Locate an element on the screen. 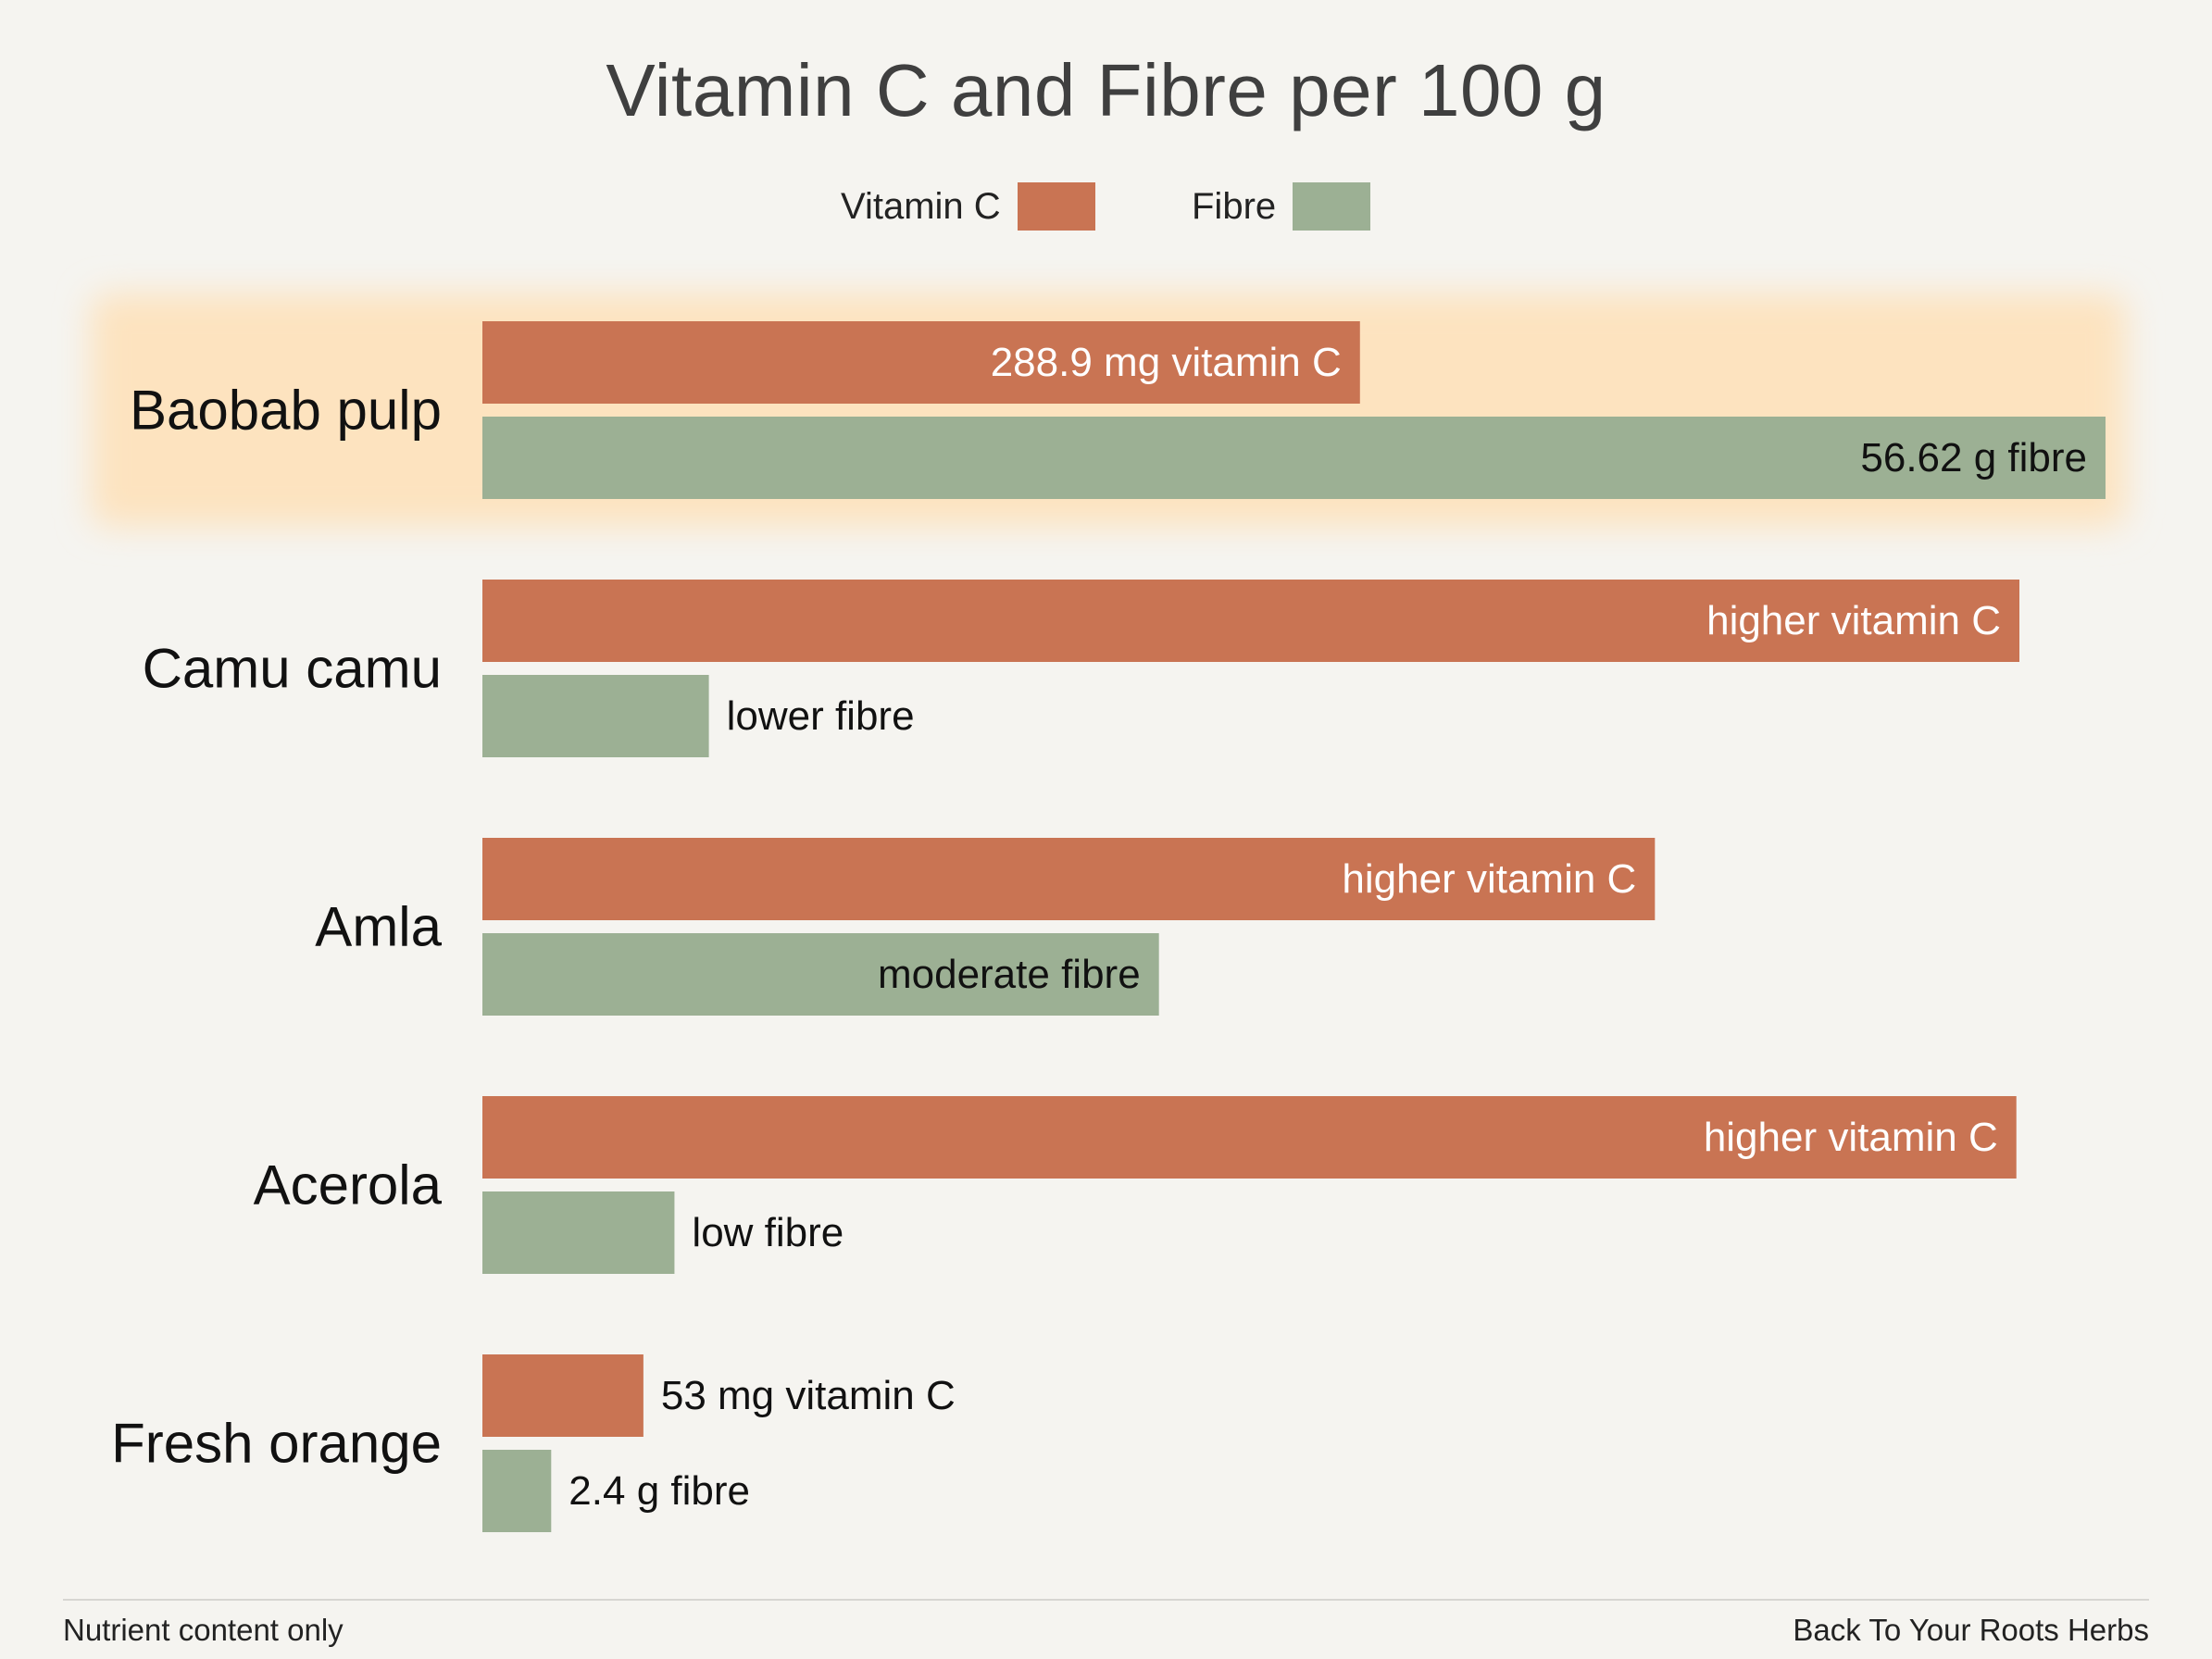 The image size is (2212, 1659). legend-item-fibre: Fibre is located at coordinates (1281, 206).